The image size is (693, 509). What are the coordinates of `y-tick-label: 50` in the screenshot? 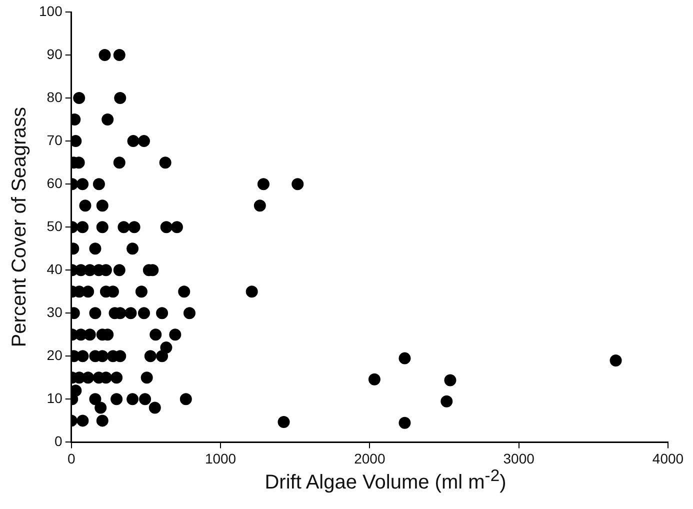 It's located at (54, 226).